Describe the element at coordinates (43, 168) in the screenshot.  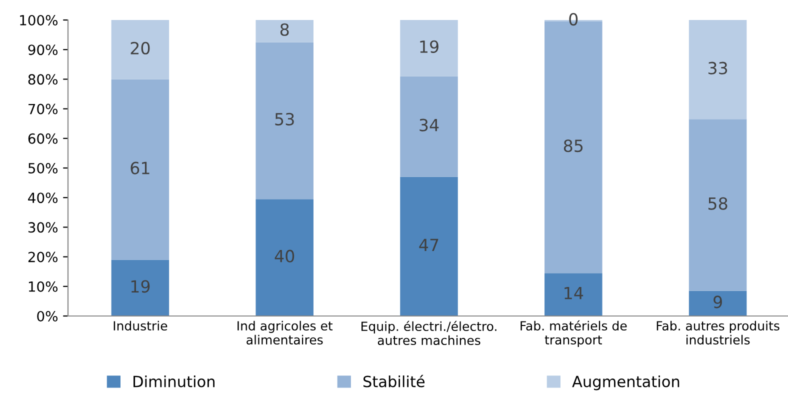
I see `y-tick-label: 50%` at that location.